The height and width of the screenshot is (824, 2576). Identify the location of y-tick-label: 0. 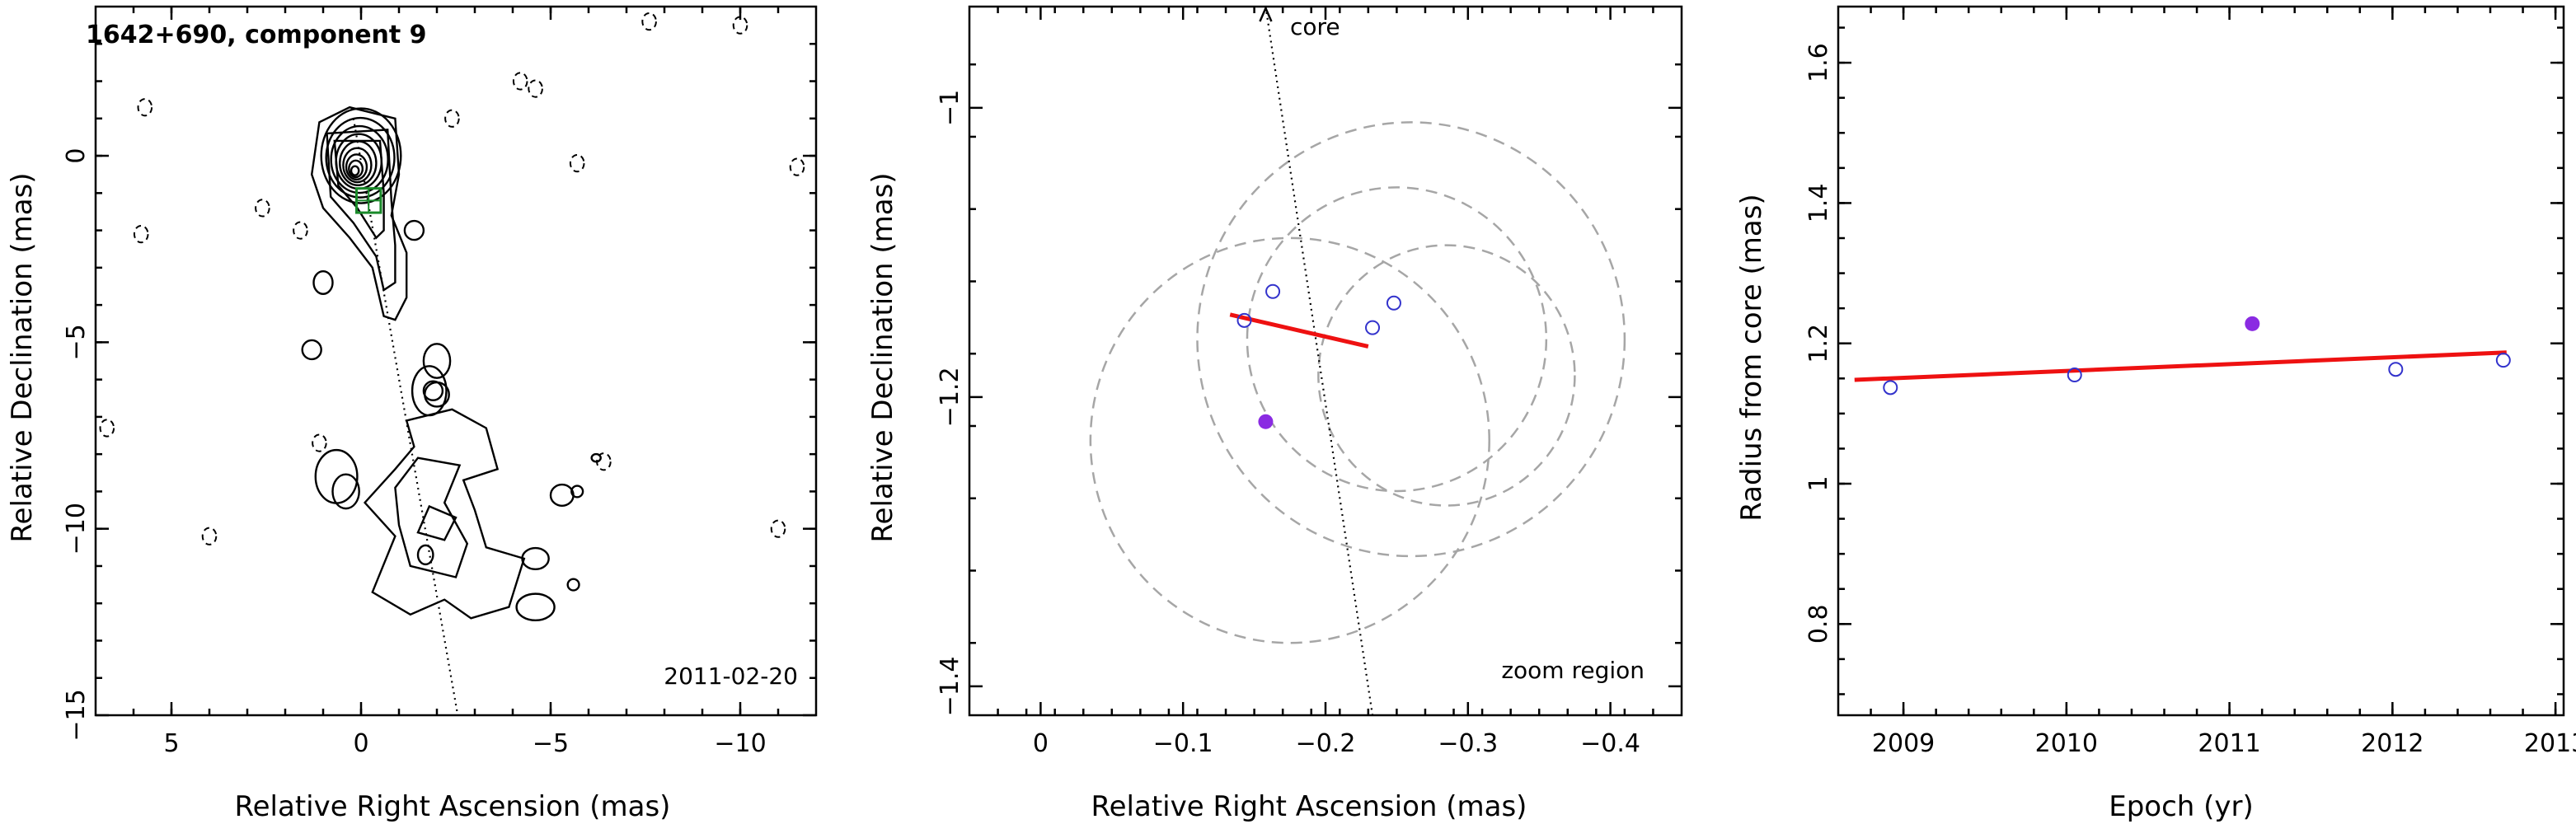
(77, 156).